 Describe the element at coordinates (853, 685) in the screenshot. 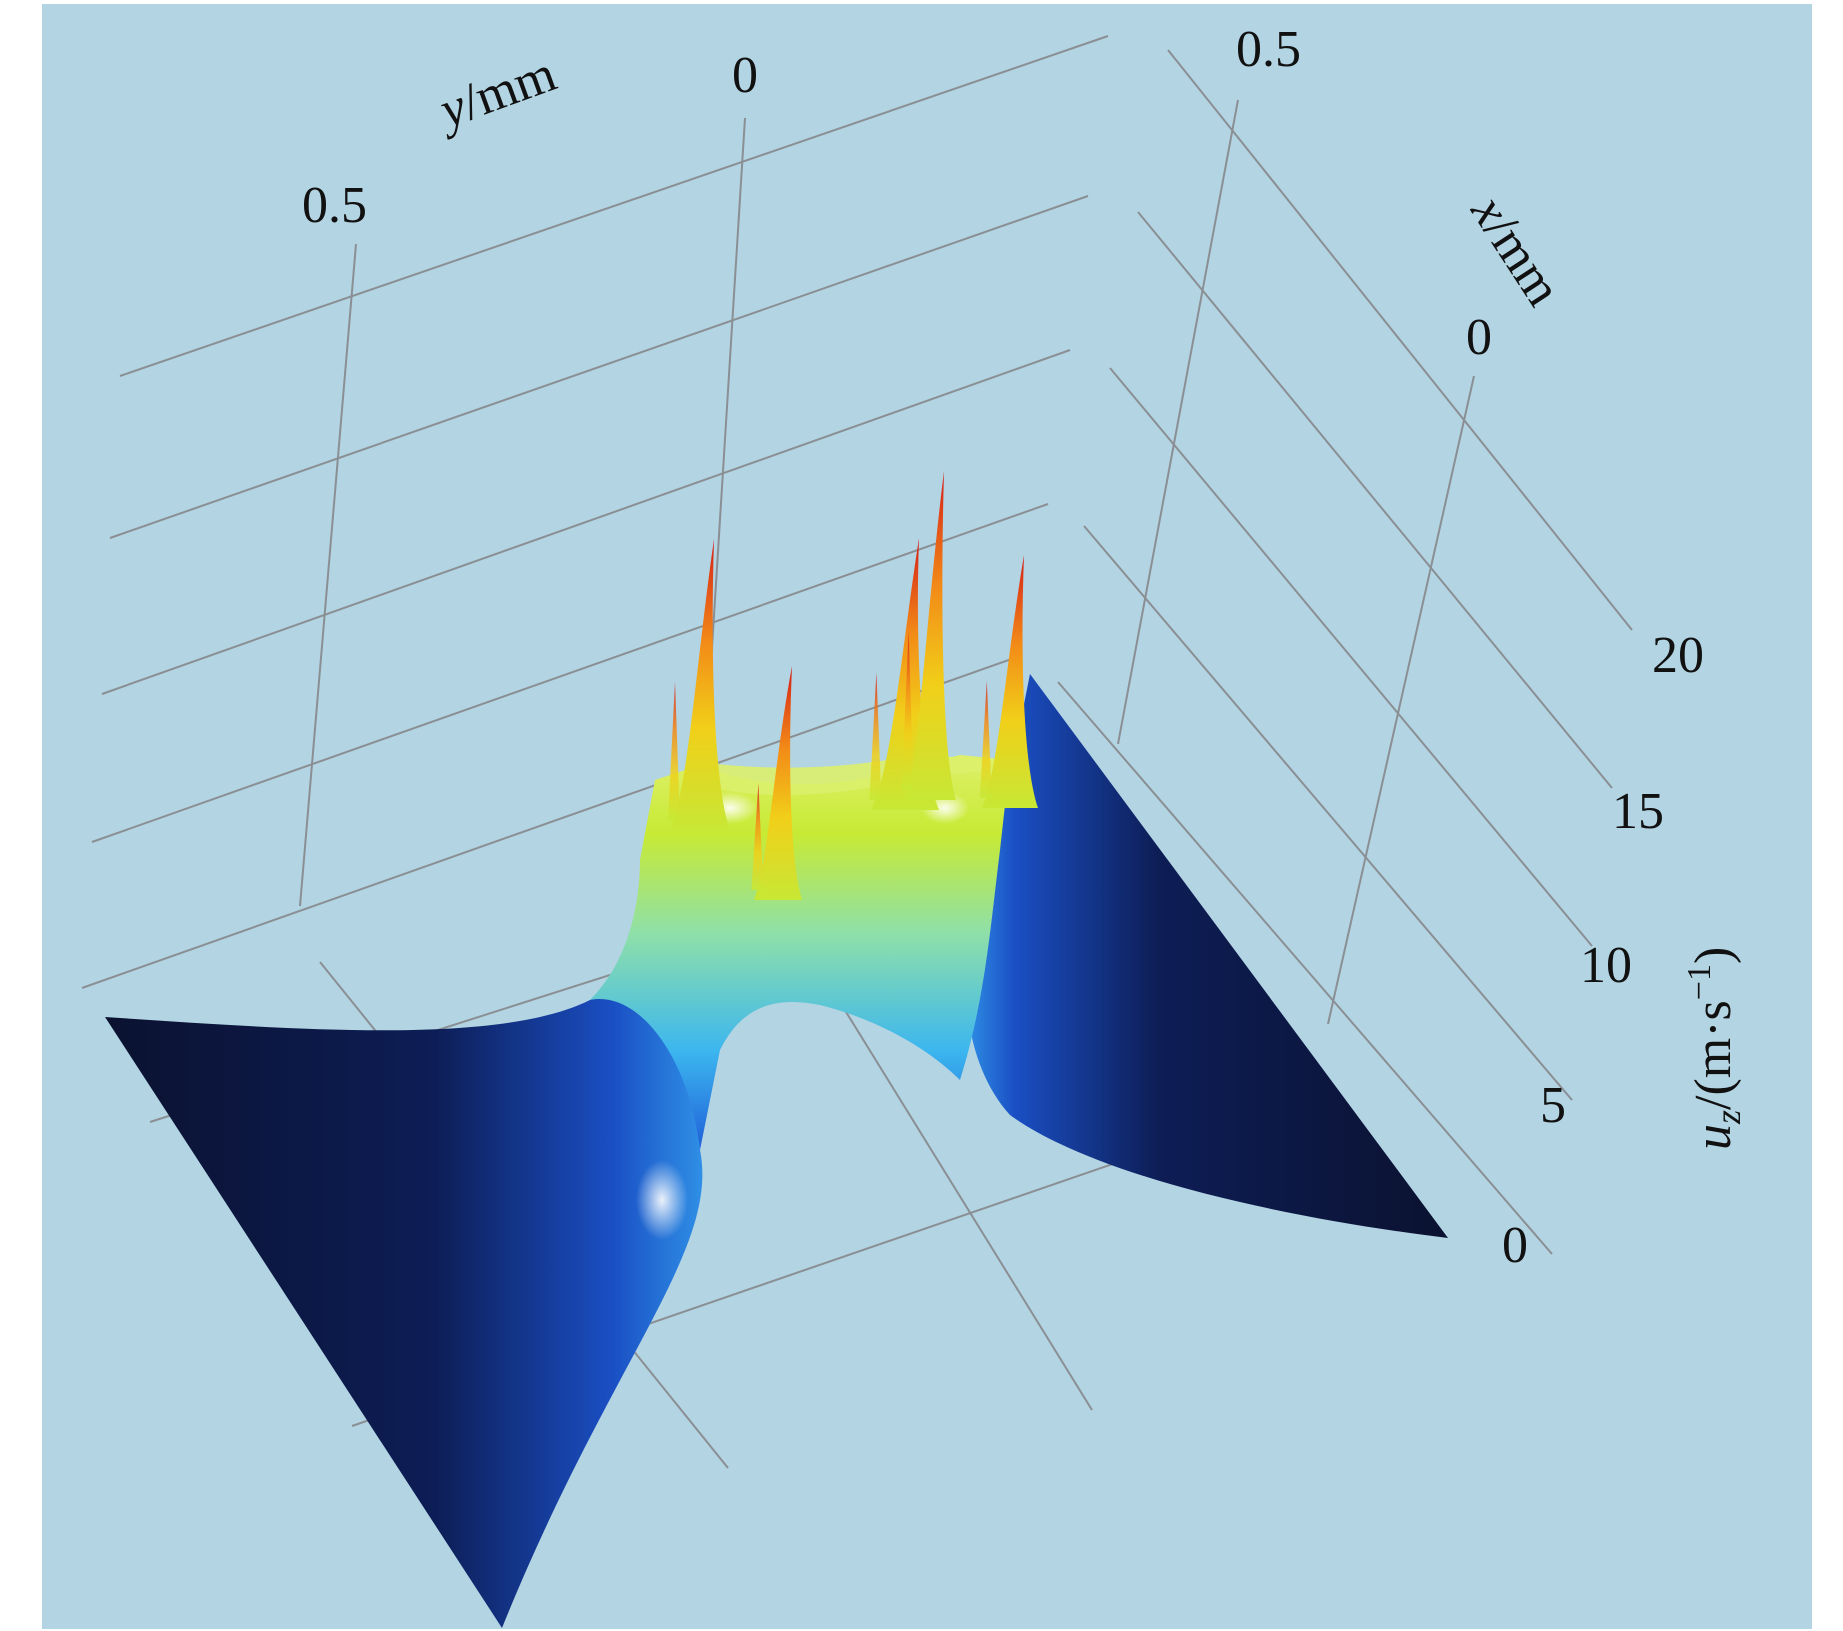

I see `peaks-group` at that location.